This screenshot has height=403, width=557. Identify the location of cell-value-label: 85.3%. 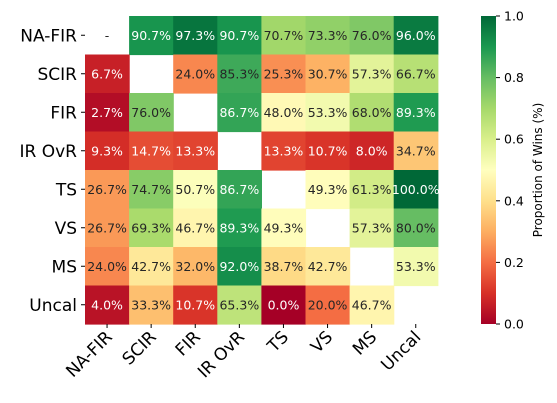
(239, 73).